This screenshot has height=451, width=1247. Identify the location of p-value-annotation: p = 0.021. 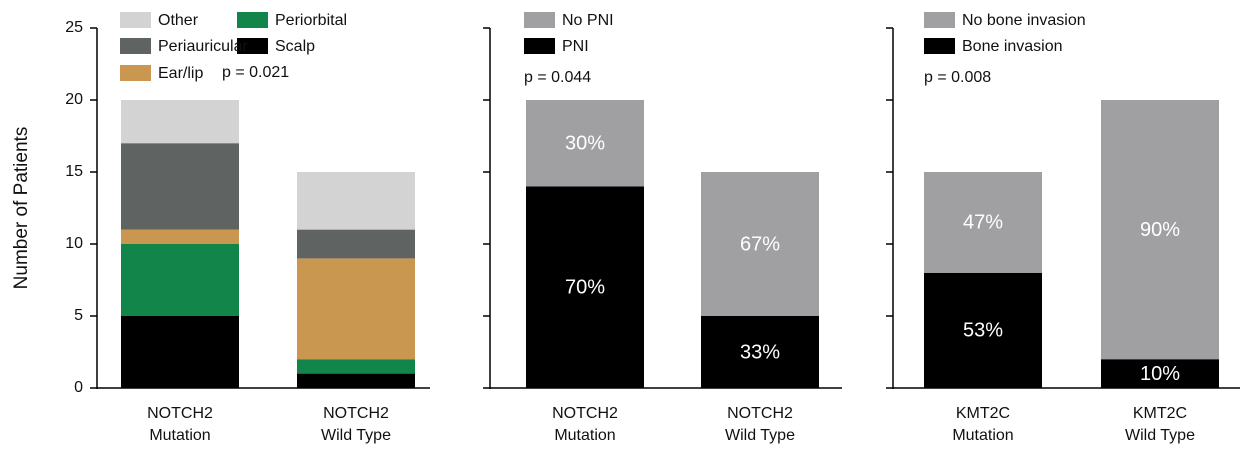
(255, 72).